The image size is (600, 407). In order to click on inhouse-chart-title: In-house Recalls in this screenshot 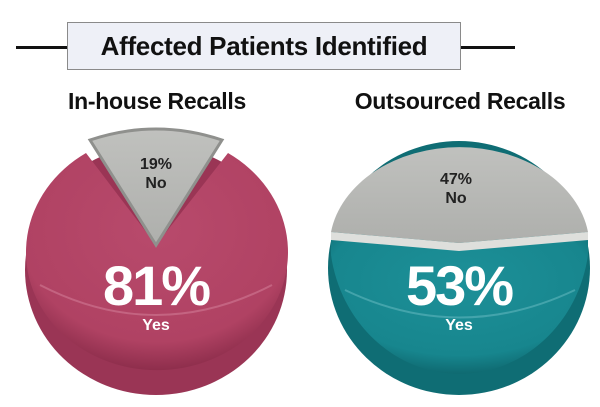, I will do `click(157, 101)`.